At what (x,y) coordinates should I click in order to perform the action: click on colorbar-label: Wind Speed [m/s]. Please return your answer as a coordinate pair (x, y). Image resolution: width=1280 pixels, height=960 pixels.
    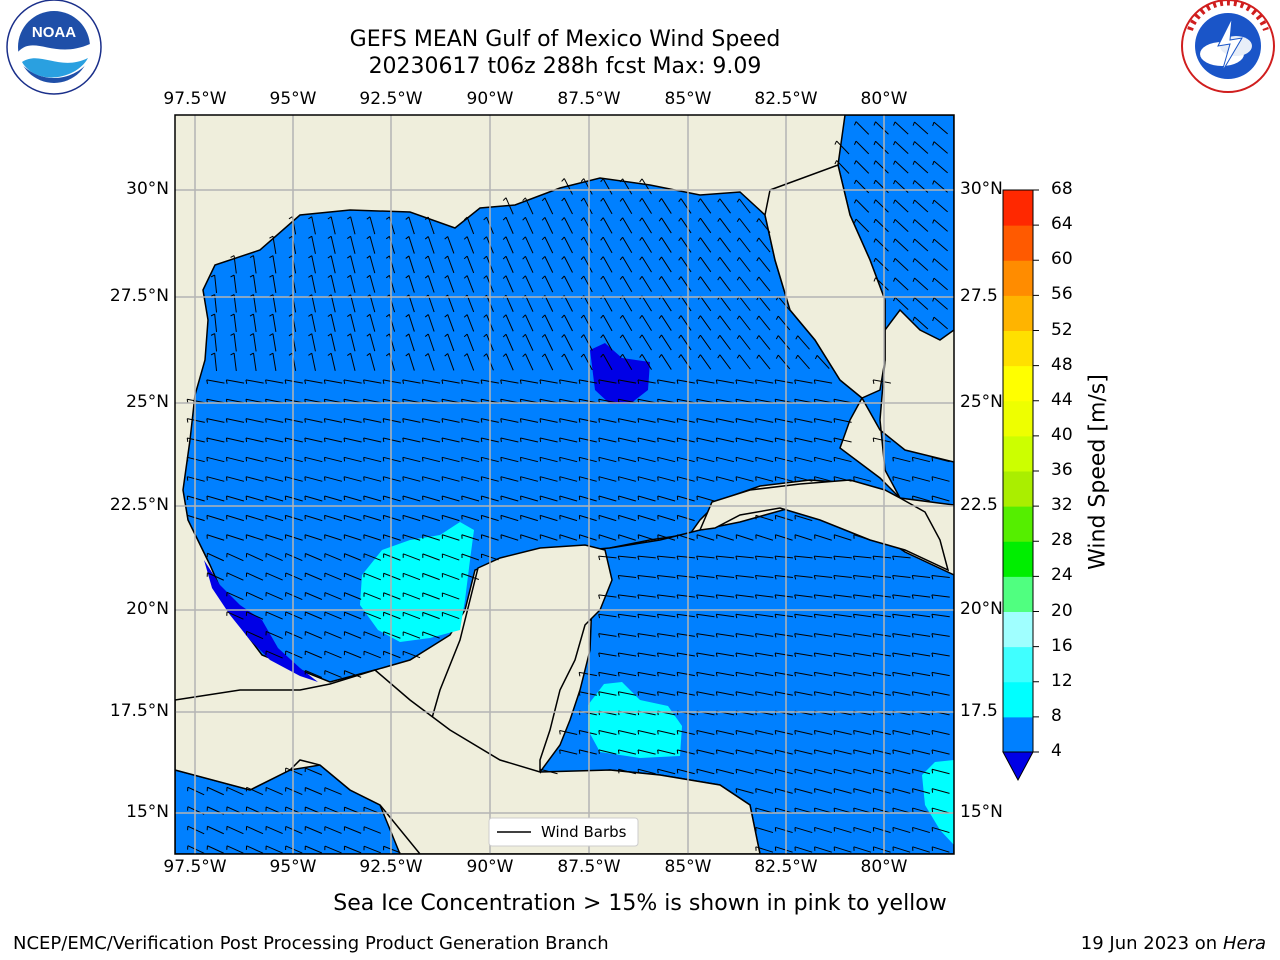
    Looking at the image, I should click on (1098, 472).